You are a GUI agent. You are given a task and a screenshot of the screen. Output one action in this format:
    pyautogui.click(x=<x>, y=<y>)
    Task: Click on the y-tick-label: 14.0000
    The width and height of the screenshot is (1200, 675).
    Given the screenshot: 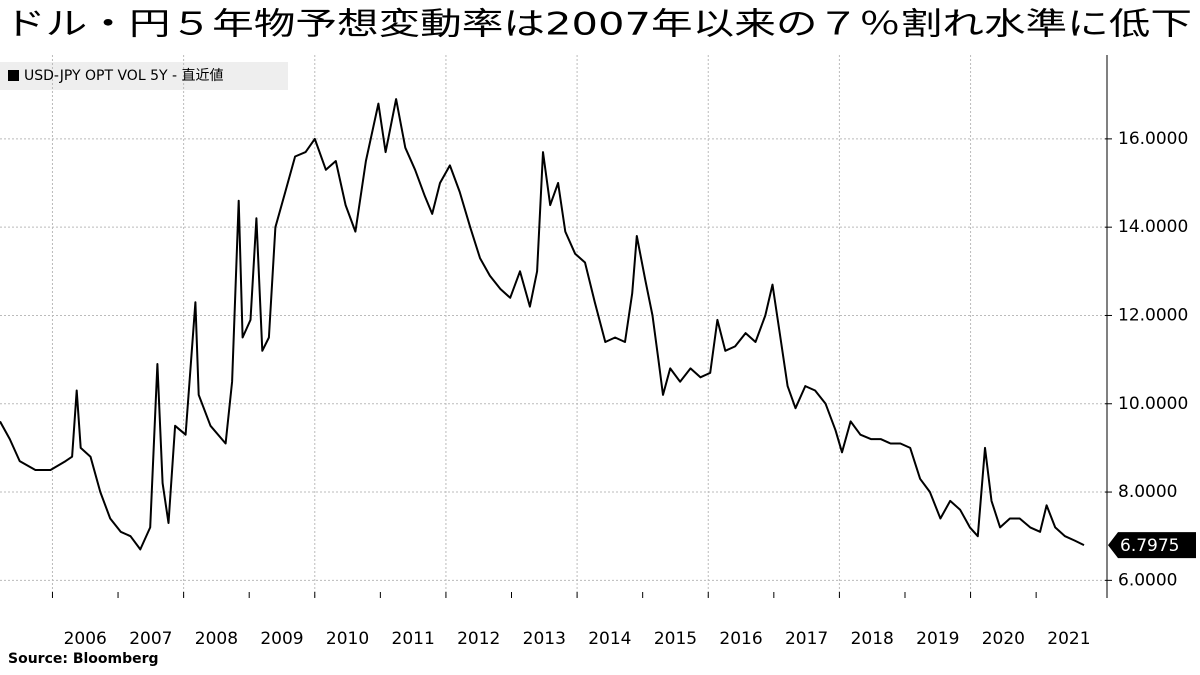 What is the action you would take?
    pyautogui.click(x=1153, y=227)
    